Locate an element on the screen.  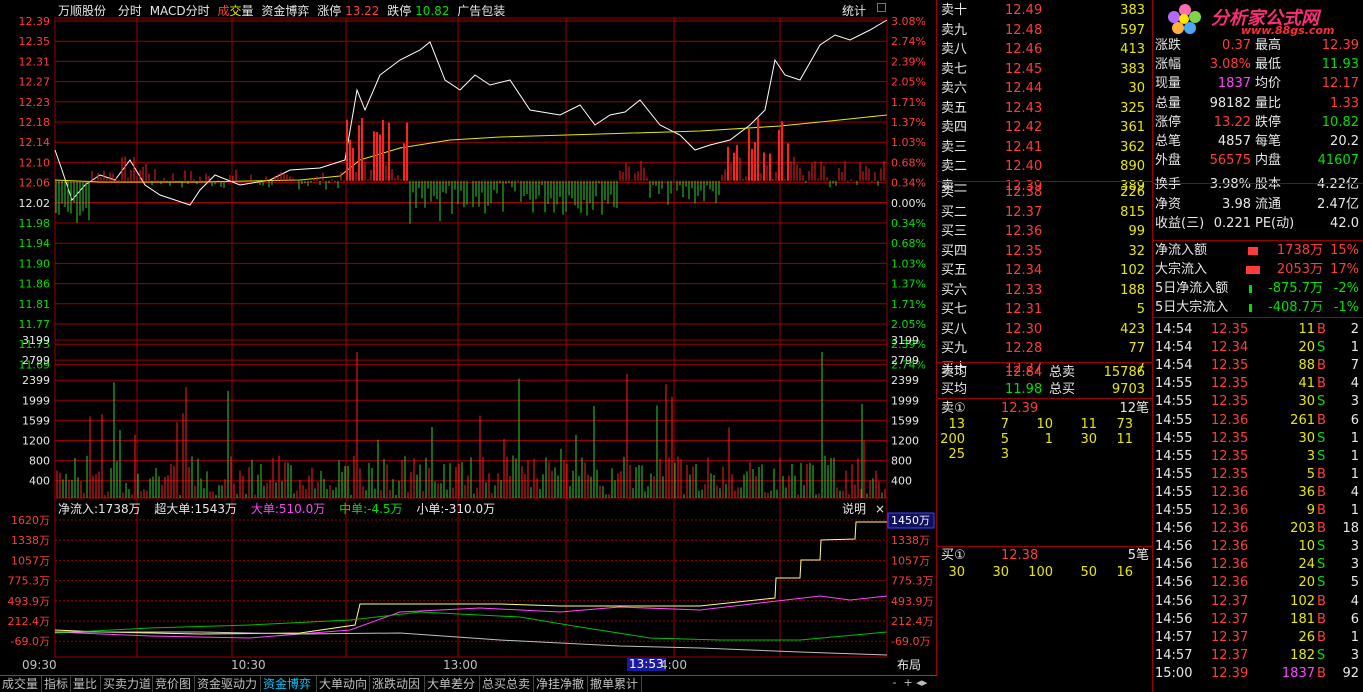
tick-row: 14:56 12.36 24 S 3 is located at coordinates (1258, 564).